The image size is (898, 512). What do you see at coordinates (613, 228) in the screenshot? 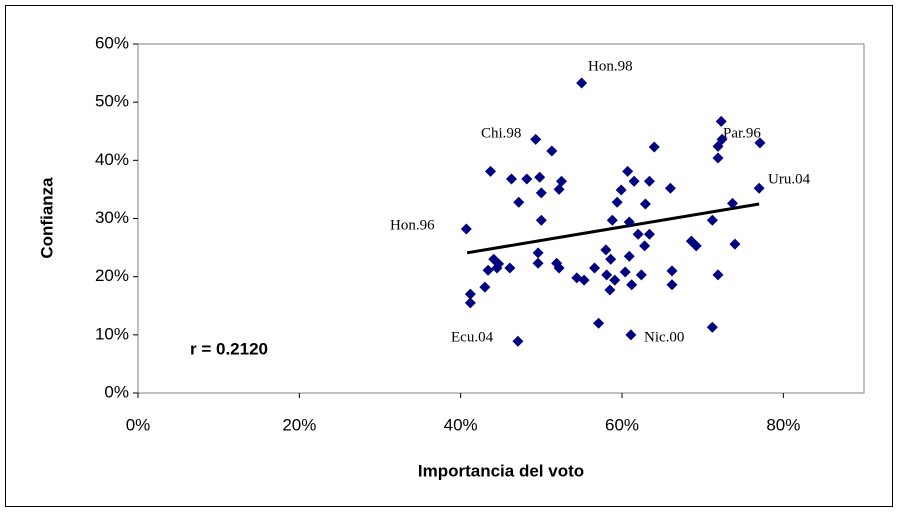
I see `trendline` at bounding box center [613, 228].